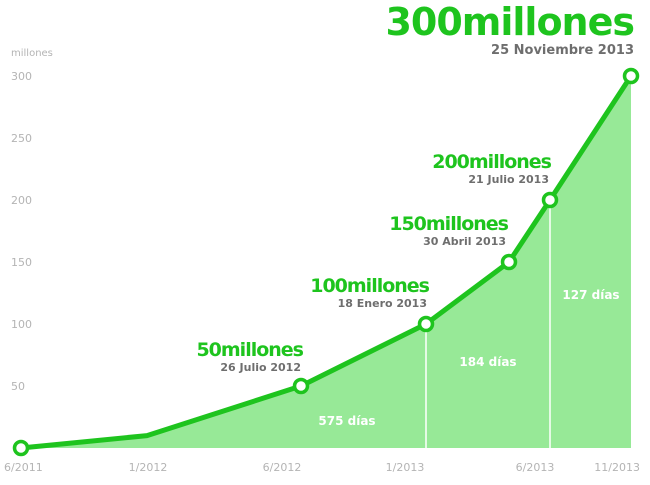 Image resolution: width=650 pixels, height=485 pixels. What do you see at coordinates (405, 467) in the screenshot?
I see `x-tick-label: 1/2013` at bounding box center [405, 467].